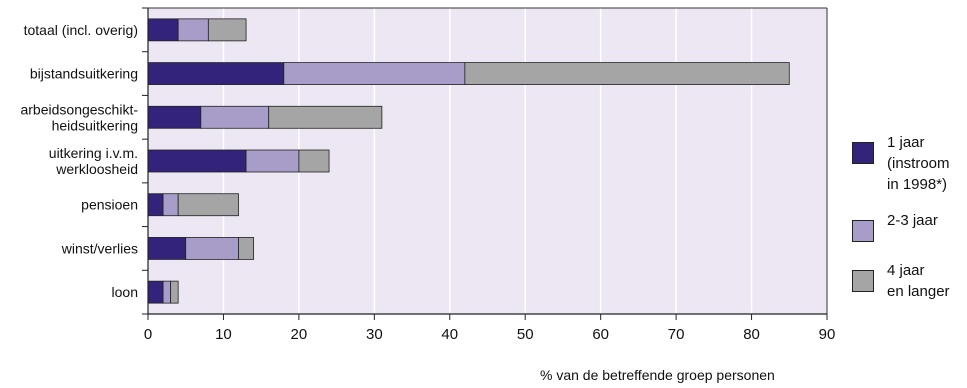 This screenshot has height=388, width=967. What do you see at coordinates (657, 375) in the screenshot?
I see `x-axis-label: % van de betreffende groep personen` at bounding box center [657, 375].